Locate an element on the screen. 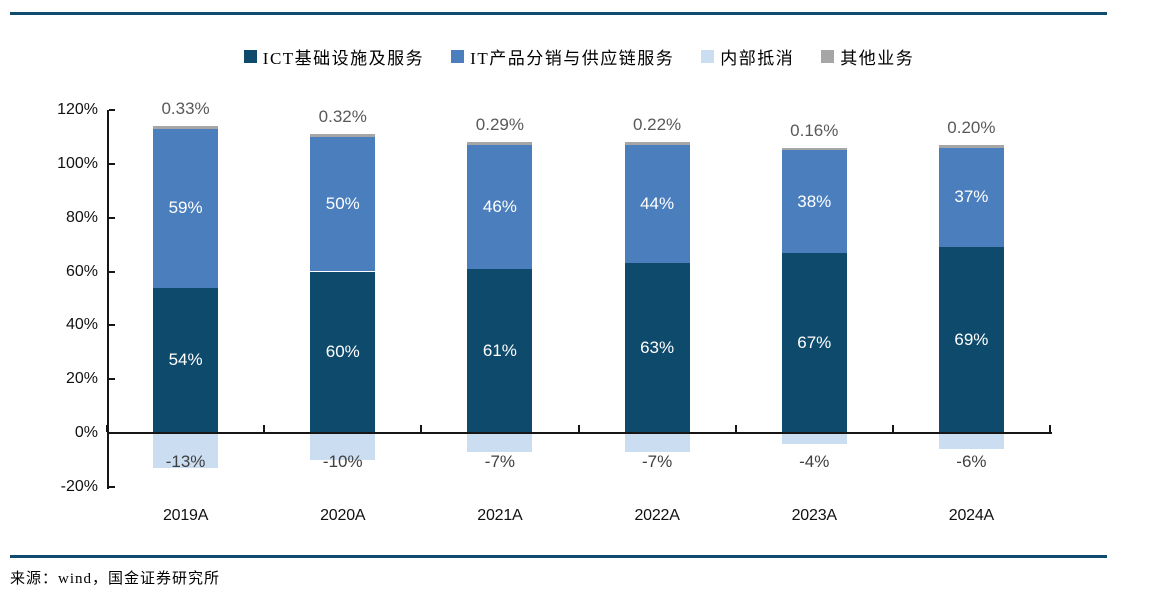 The height and width of the screenshot is (598, 1150). legend-item: 其他业务 is located at coordinates (867, 56).